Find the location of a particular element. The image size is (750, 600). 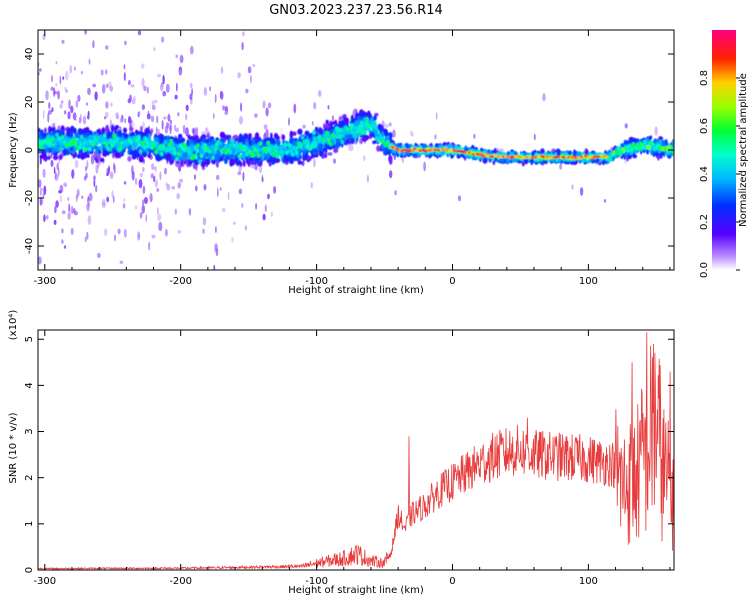

y-tick-label: -20 is located at coordinates (29, 198).